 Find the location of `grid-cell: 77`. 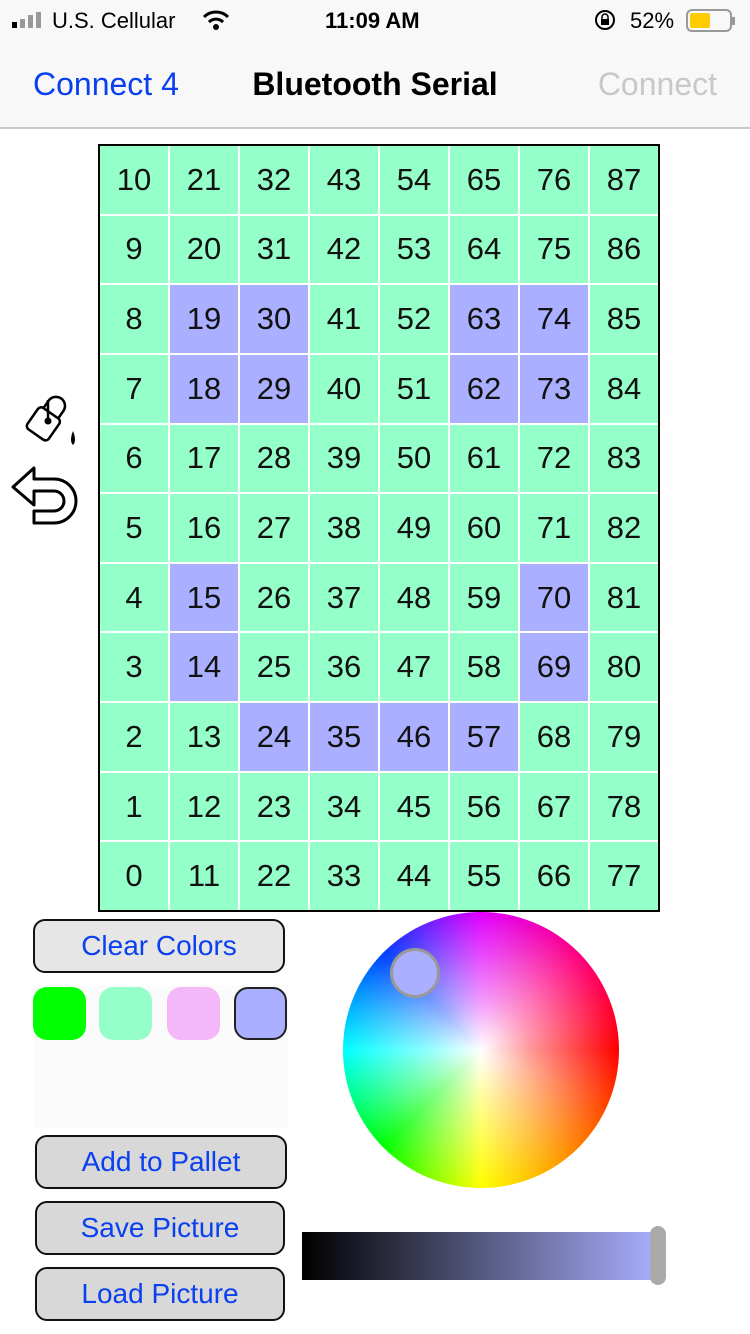

grid-cell: 77 is located at coordinates (624, 876).